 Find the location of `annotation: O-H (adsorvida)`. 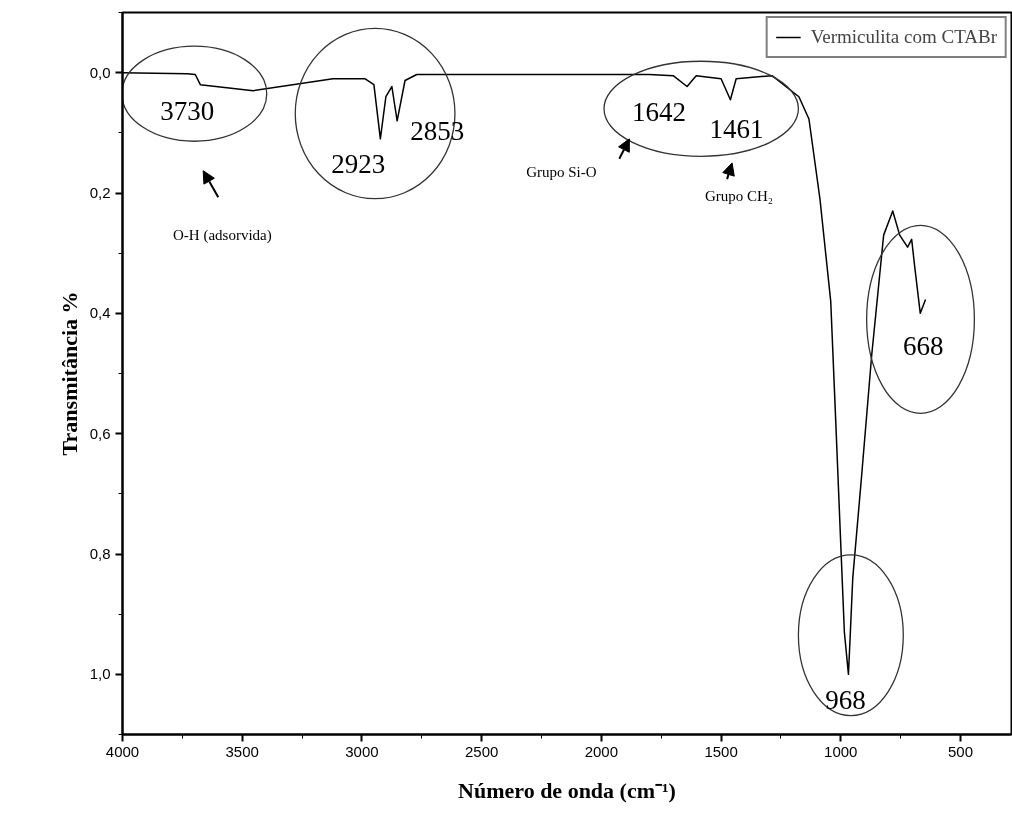

annotation: O-H (adsorvida) is located at coordinates (222, 236).